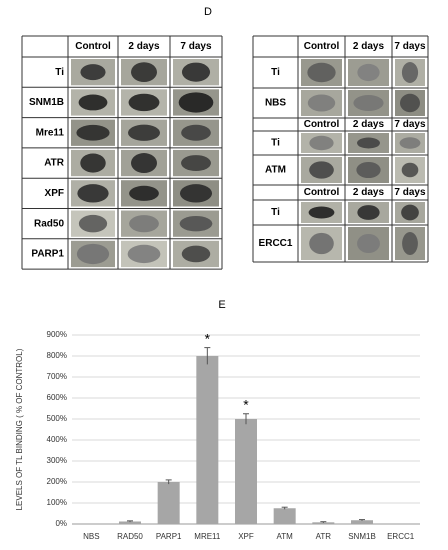 Image resolution: width=448 pixels, height=550 pixels. What do you see at coordinates (61, 523) in the screenshot?
I see `y-tick-label: 0%` at bounding box center [61, 523].